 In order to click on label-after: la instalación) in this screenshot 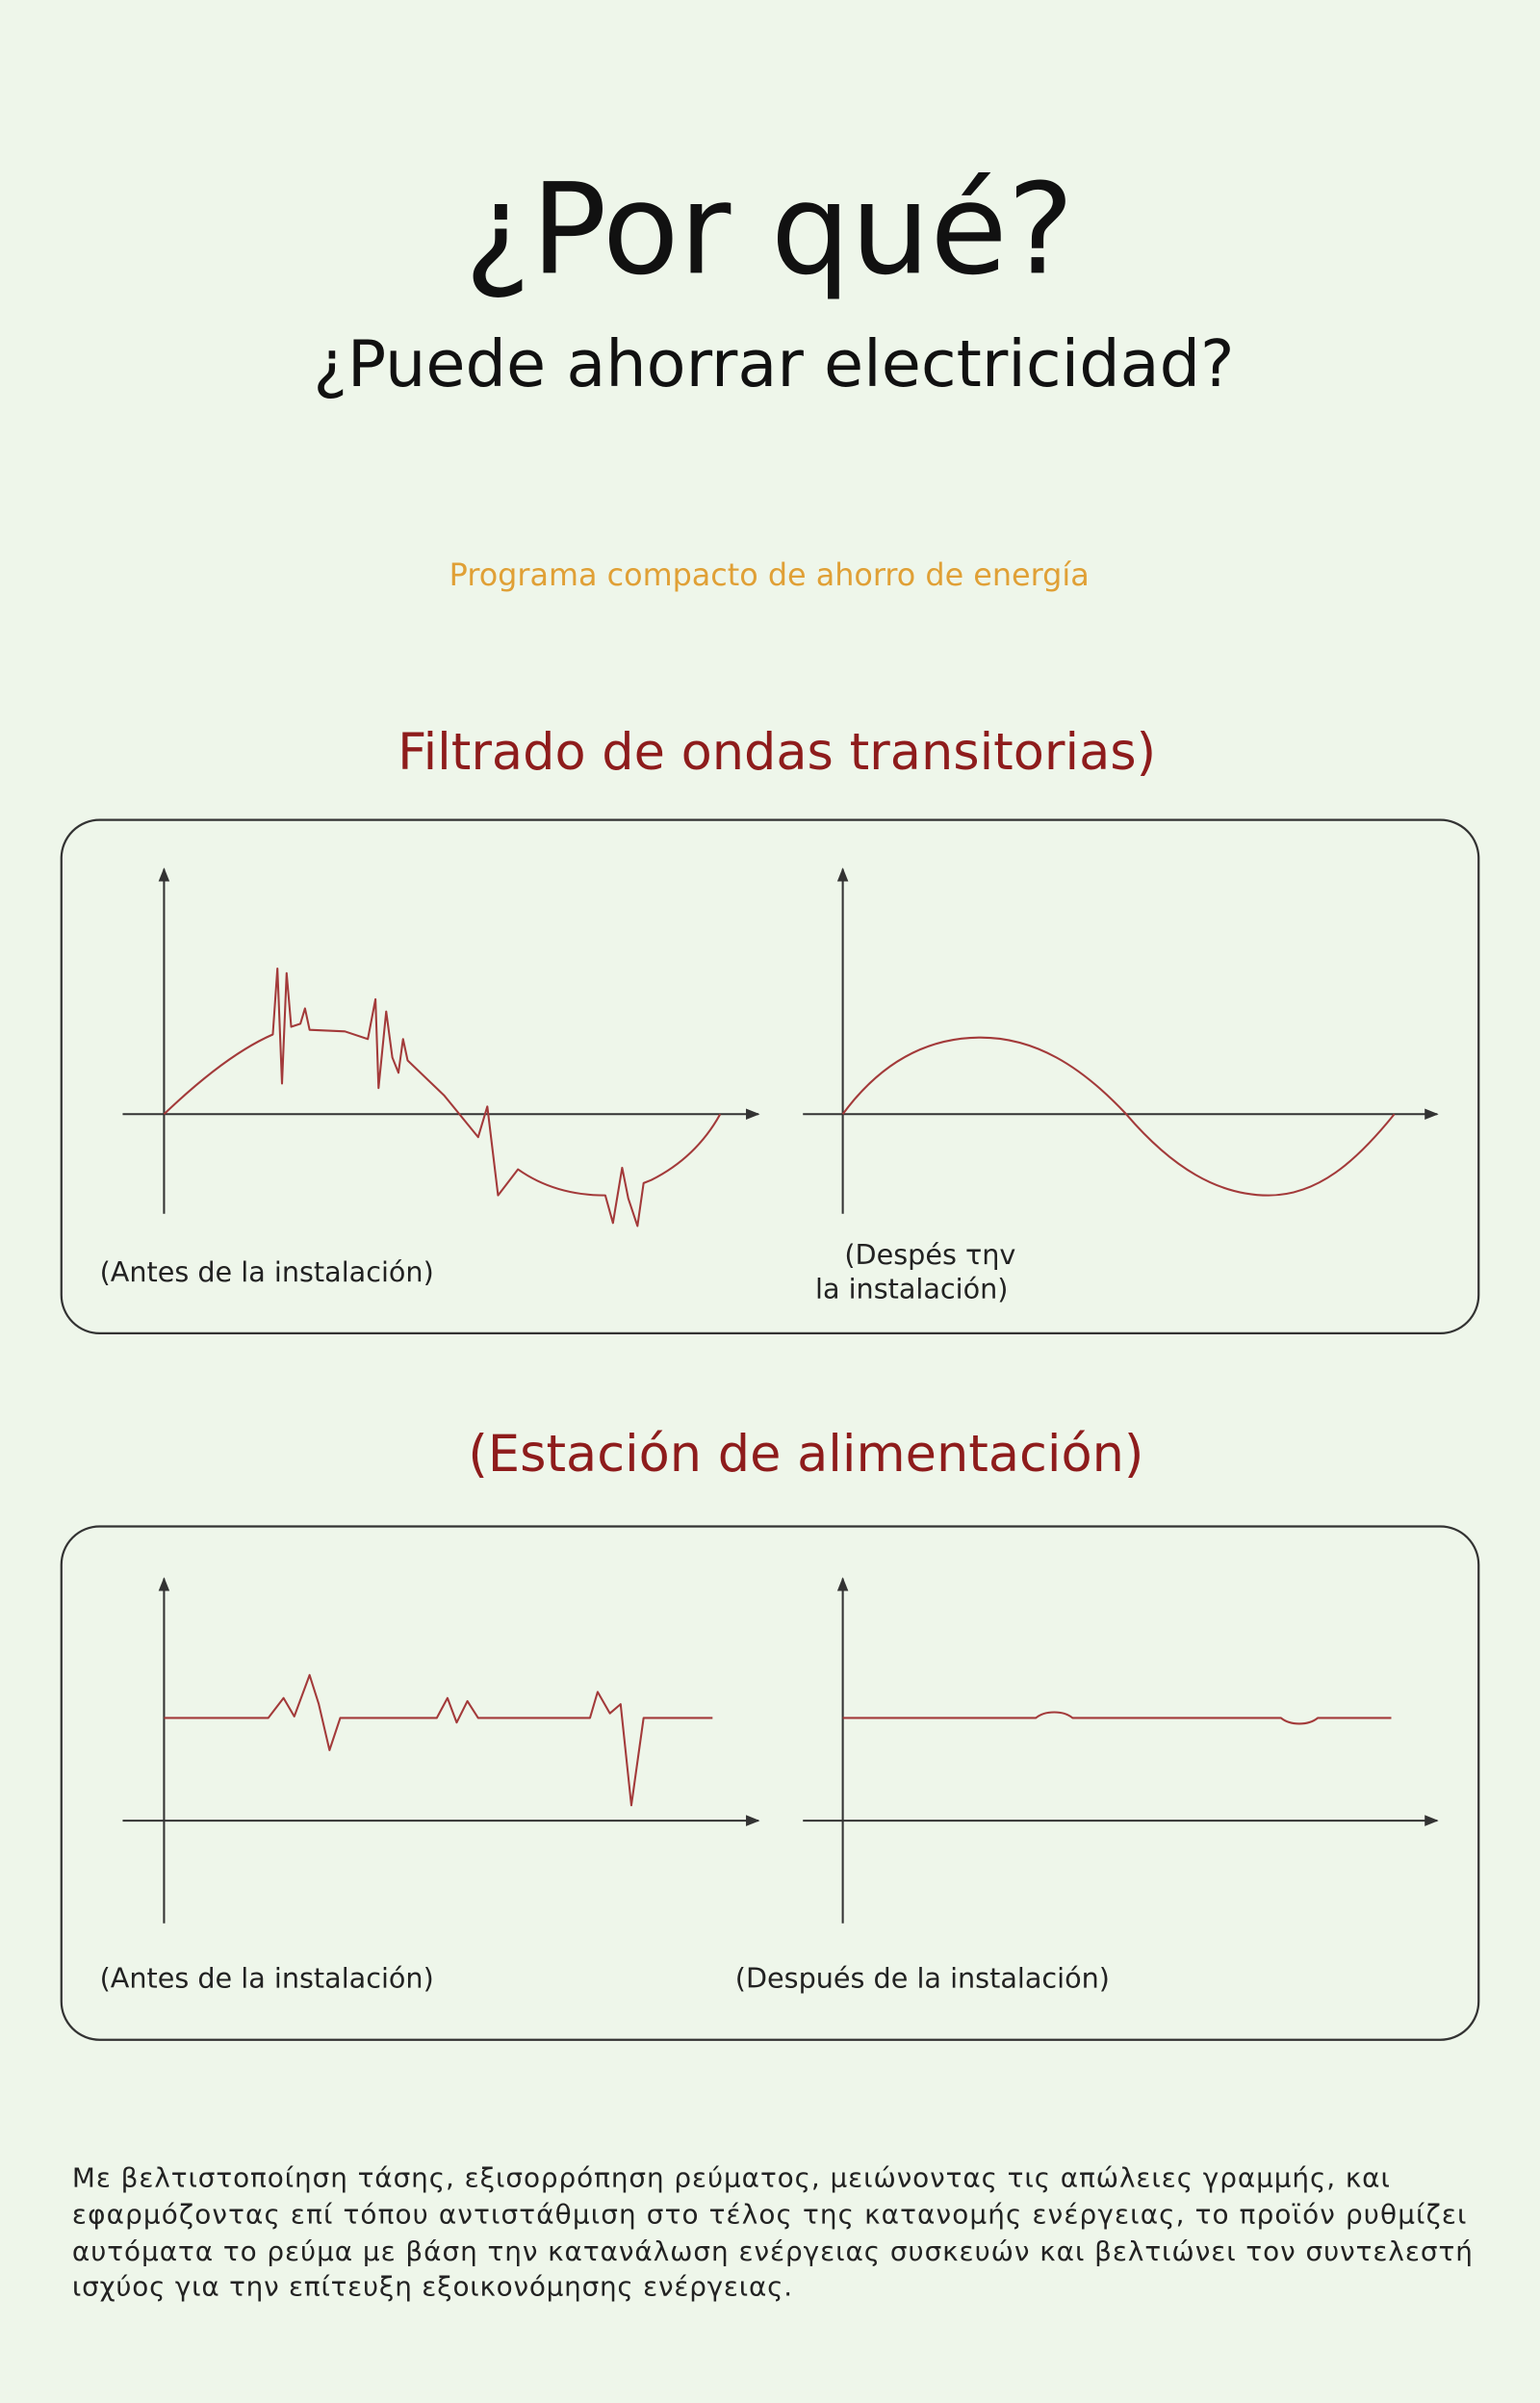, I will do `click(912, 1288)`.